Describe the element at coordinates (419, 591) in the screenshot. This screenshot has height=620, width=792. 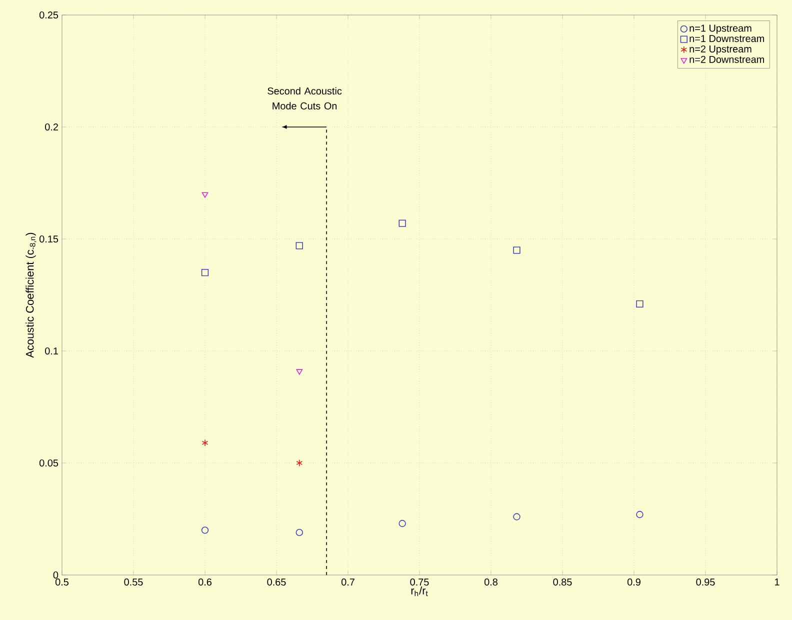
I see `x-axis-title: r$_{h}$/r$_{t}$` at that location.